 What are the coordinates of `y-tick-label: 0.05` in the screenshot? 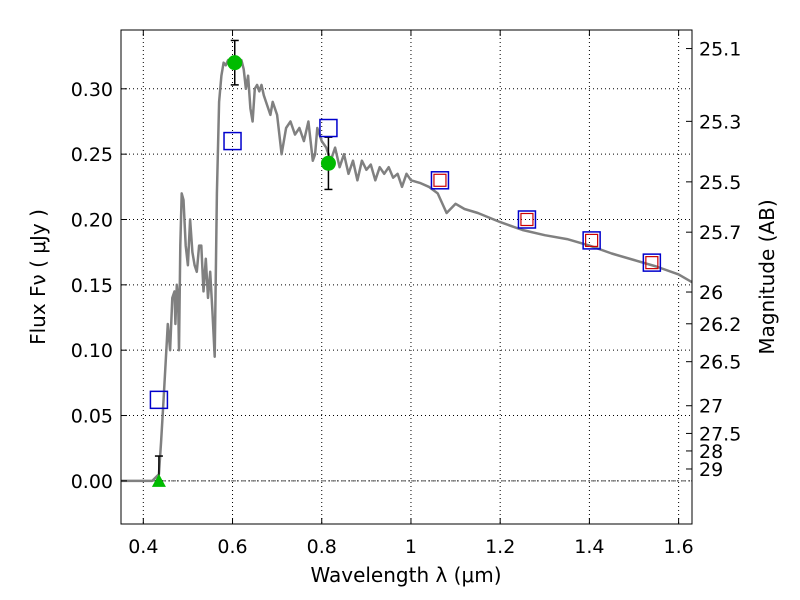 It's located at (92, 417).